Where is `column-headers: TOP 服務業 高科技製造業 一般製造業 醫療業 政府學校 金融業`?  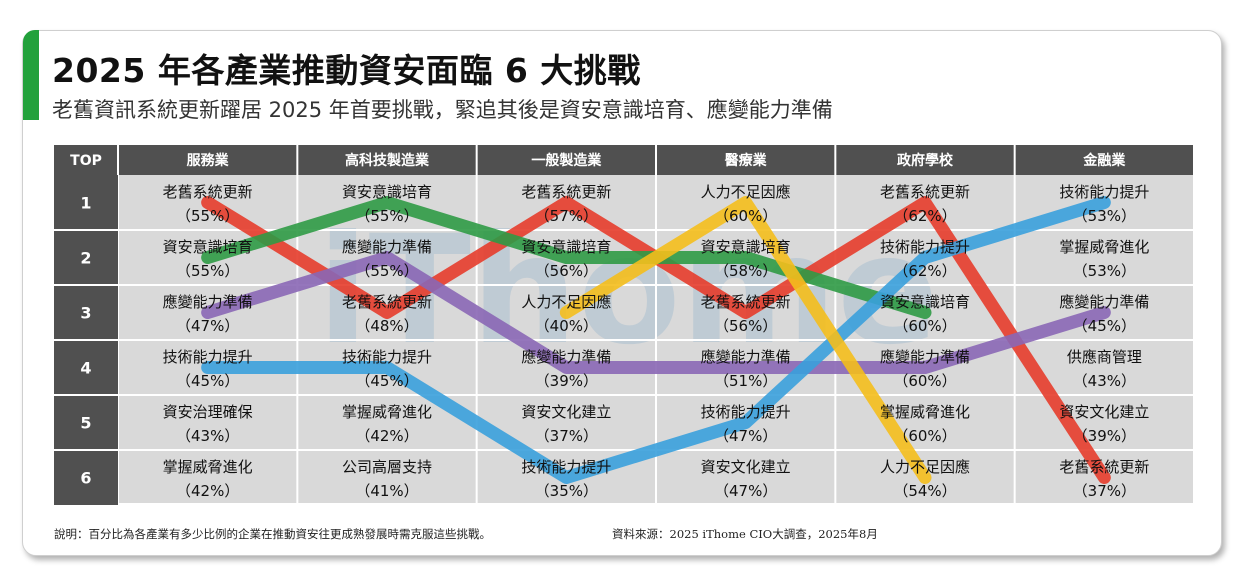
column-headers: TOP 服務業 高科技製造業 一般製造業 醫療業 政府學校 金融業 is located at coordinates (598, 160).